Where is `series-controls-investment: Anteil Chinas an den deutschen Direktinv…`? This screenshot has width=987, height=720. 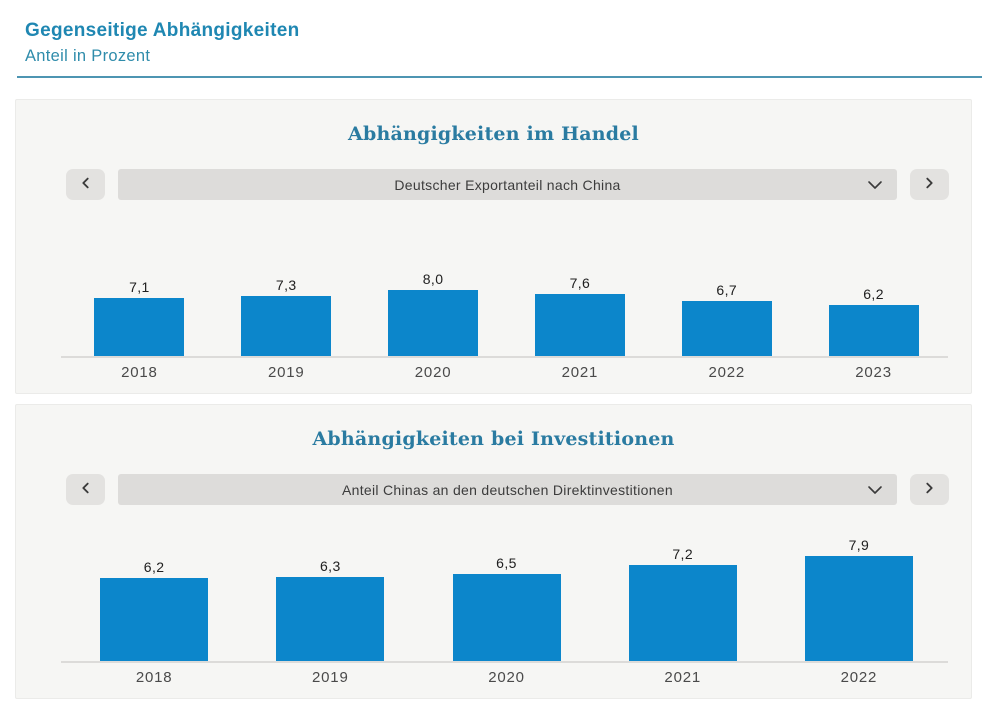 series-controls-investment: Anteil Chinas an den deutschen Direktinv… is located at coordinates (493, 489).